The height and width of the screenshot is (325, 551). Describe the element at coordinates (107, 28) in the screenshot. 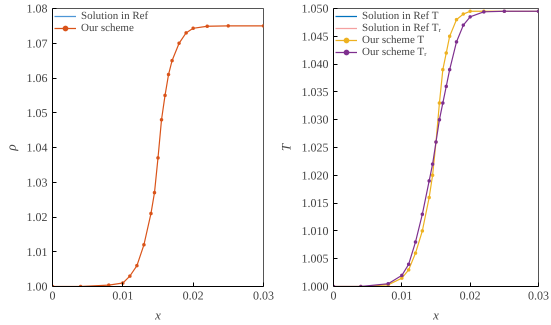

I see `legend-label: Our scheme` at that location.